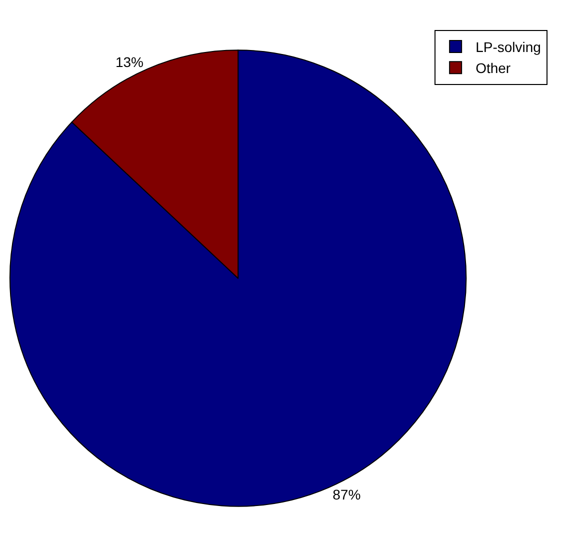 The width and height of the screenshot is (563, 537). Describe the element at coordinates (346, 494) in the screenshot. I see `data-label: 87%` at that location.